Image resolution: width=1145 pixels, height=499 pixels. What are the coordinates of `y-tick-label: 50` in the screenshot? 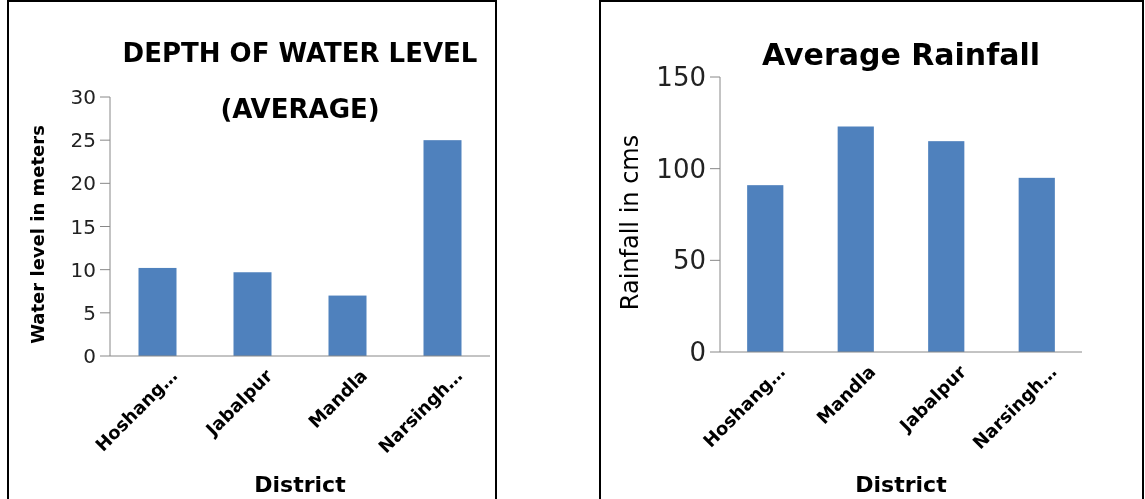 It's located at (689, 260).